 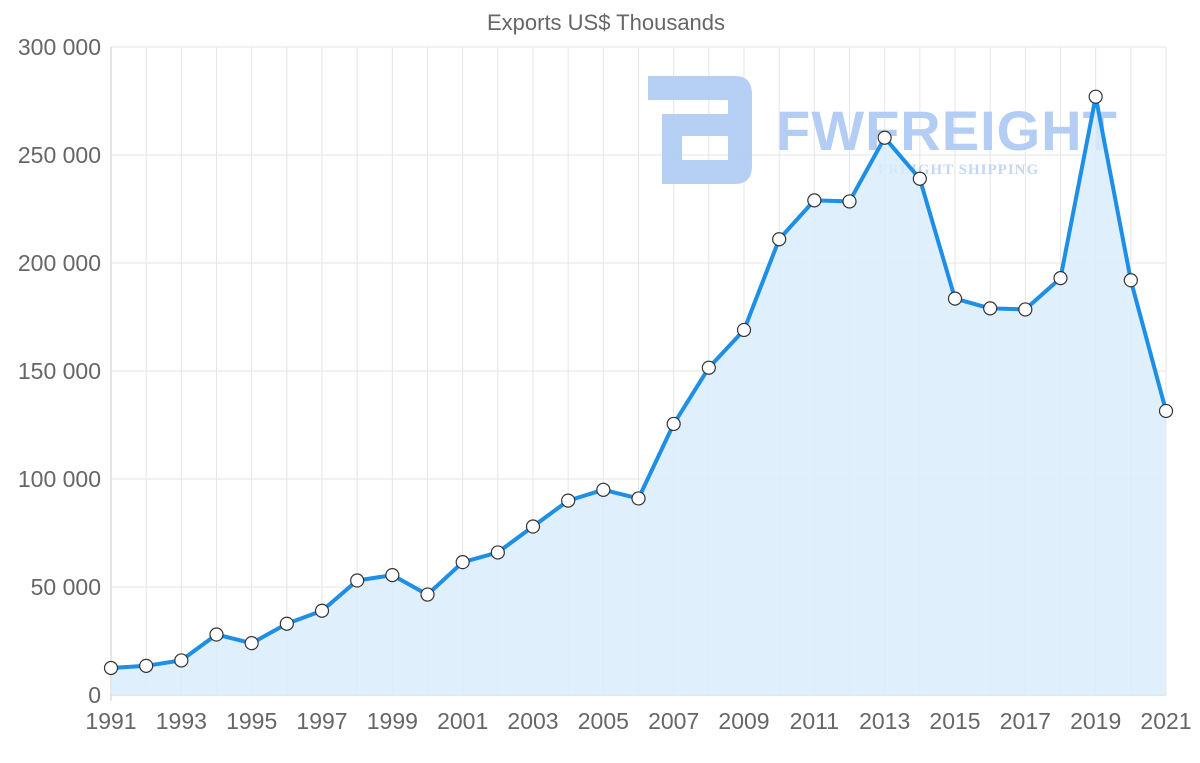 I want to click on data-point-2007, so click(x=673, y=424).